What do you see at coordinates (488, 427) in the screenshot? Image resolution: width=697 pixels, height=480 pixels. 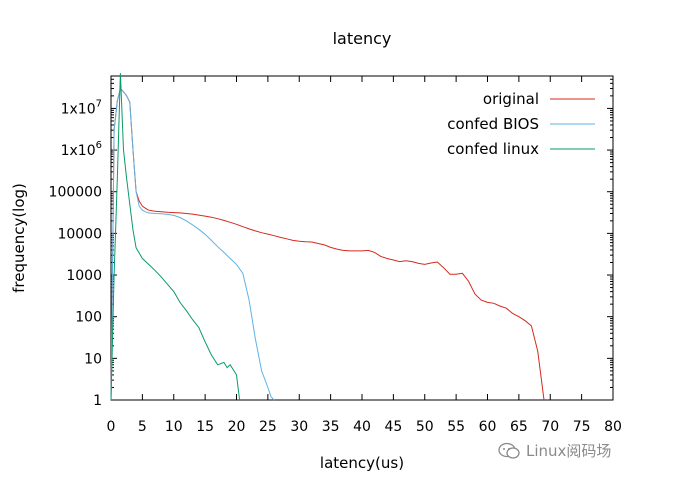 I see `x-tick-label: 60` at bounding box center [488, 427].